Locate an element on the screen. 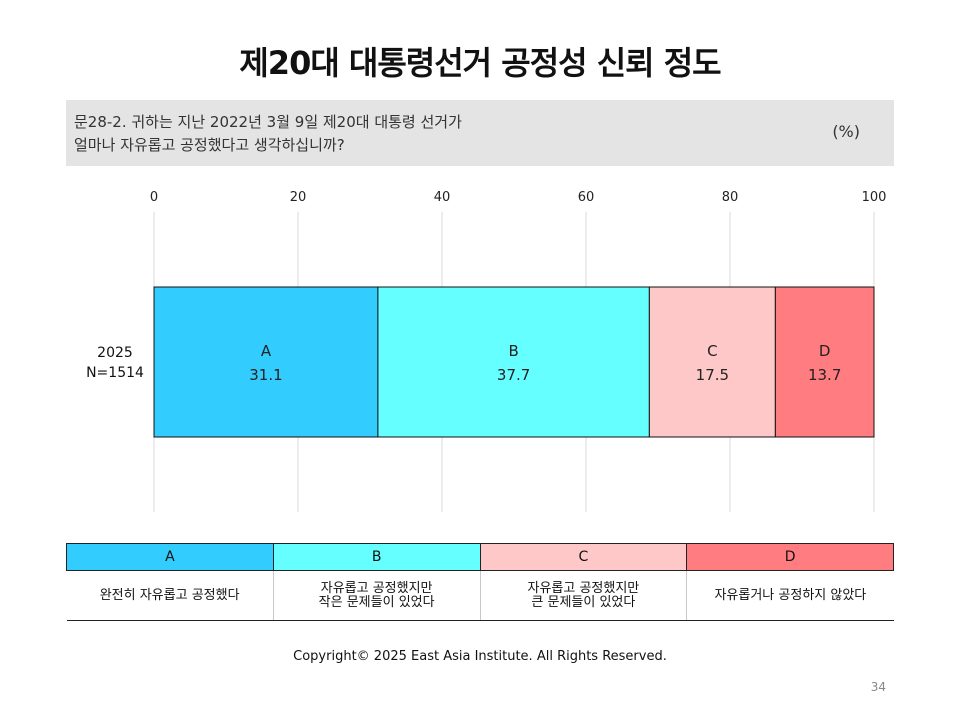  legend-description-a: 완전히 자유롭고 공정했다 is located at coordinates (170, 595).